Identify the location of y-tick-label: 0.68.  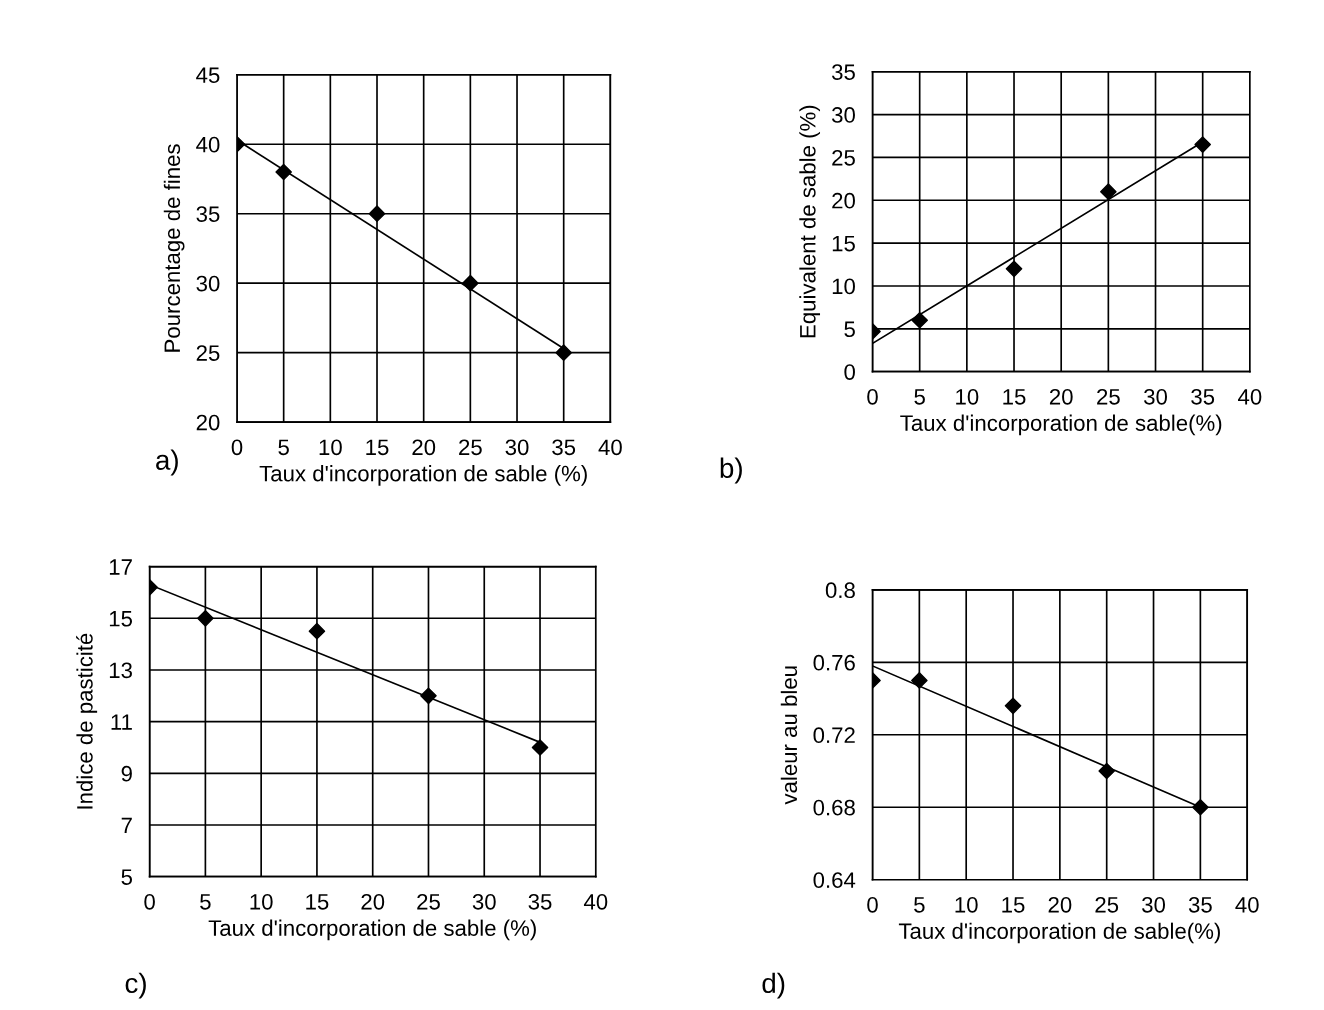
(834, 807).